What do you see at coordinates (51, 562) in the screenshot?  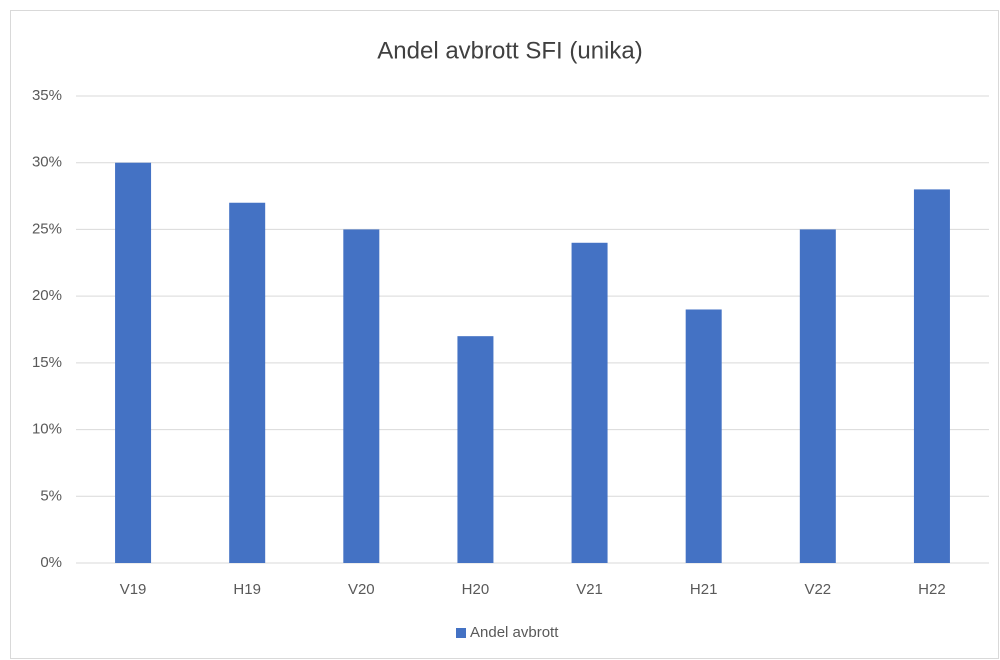 I see `y-tick-label: 0%` at bounding box center [51, 562].